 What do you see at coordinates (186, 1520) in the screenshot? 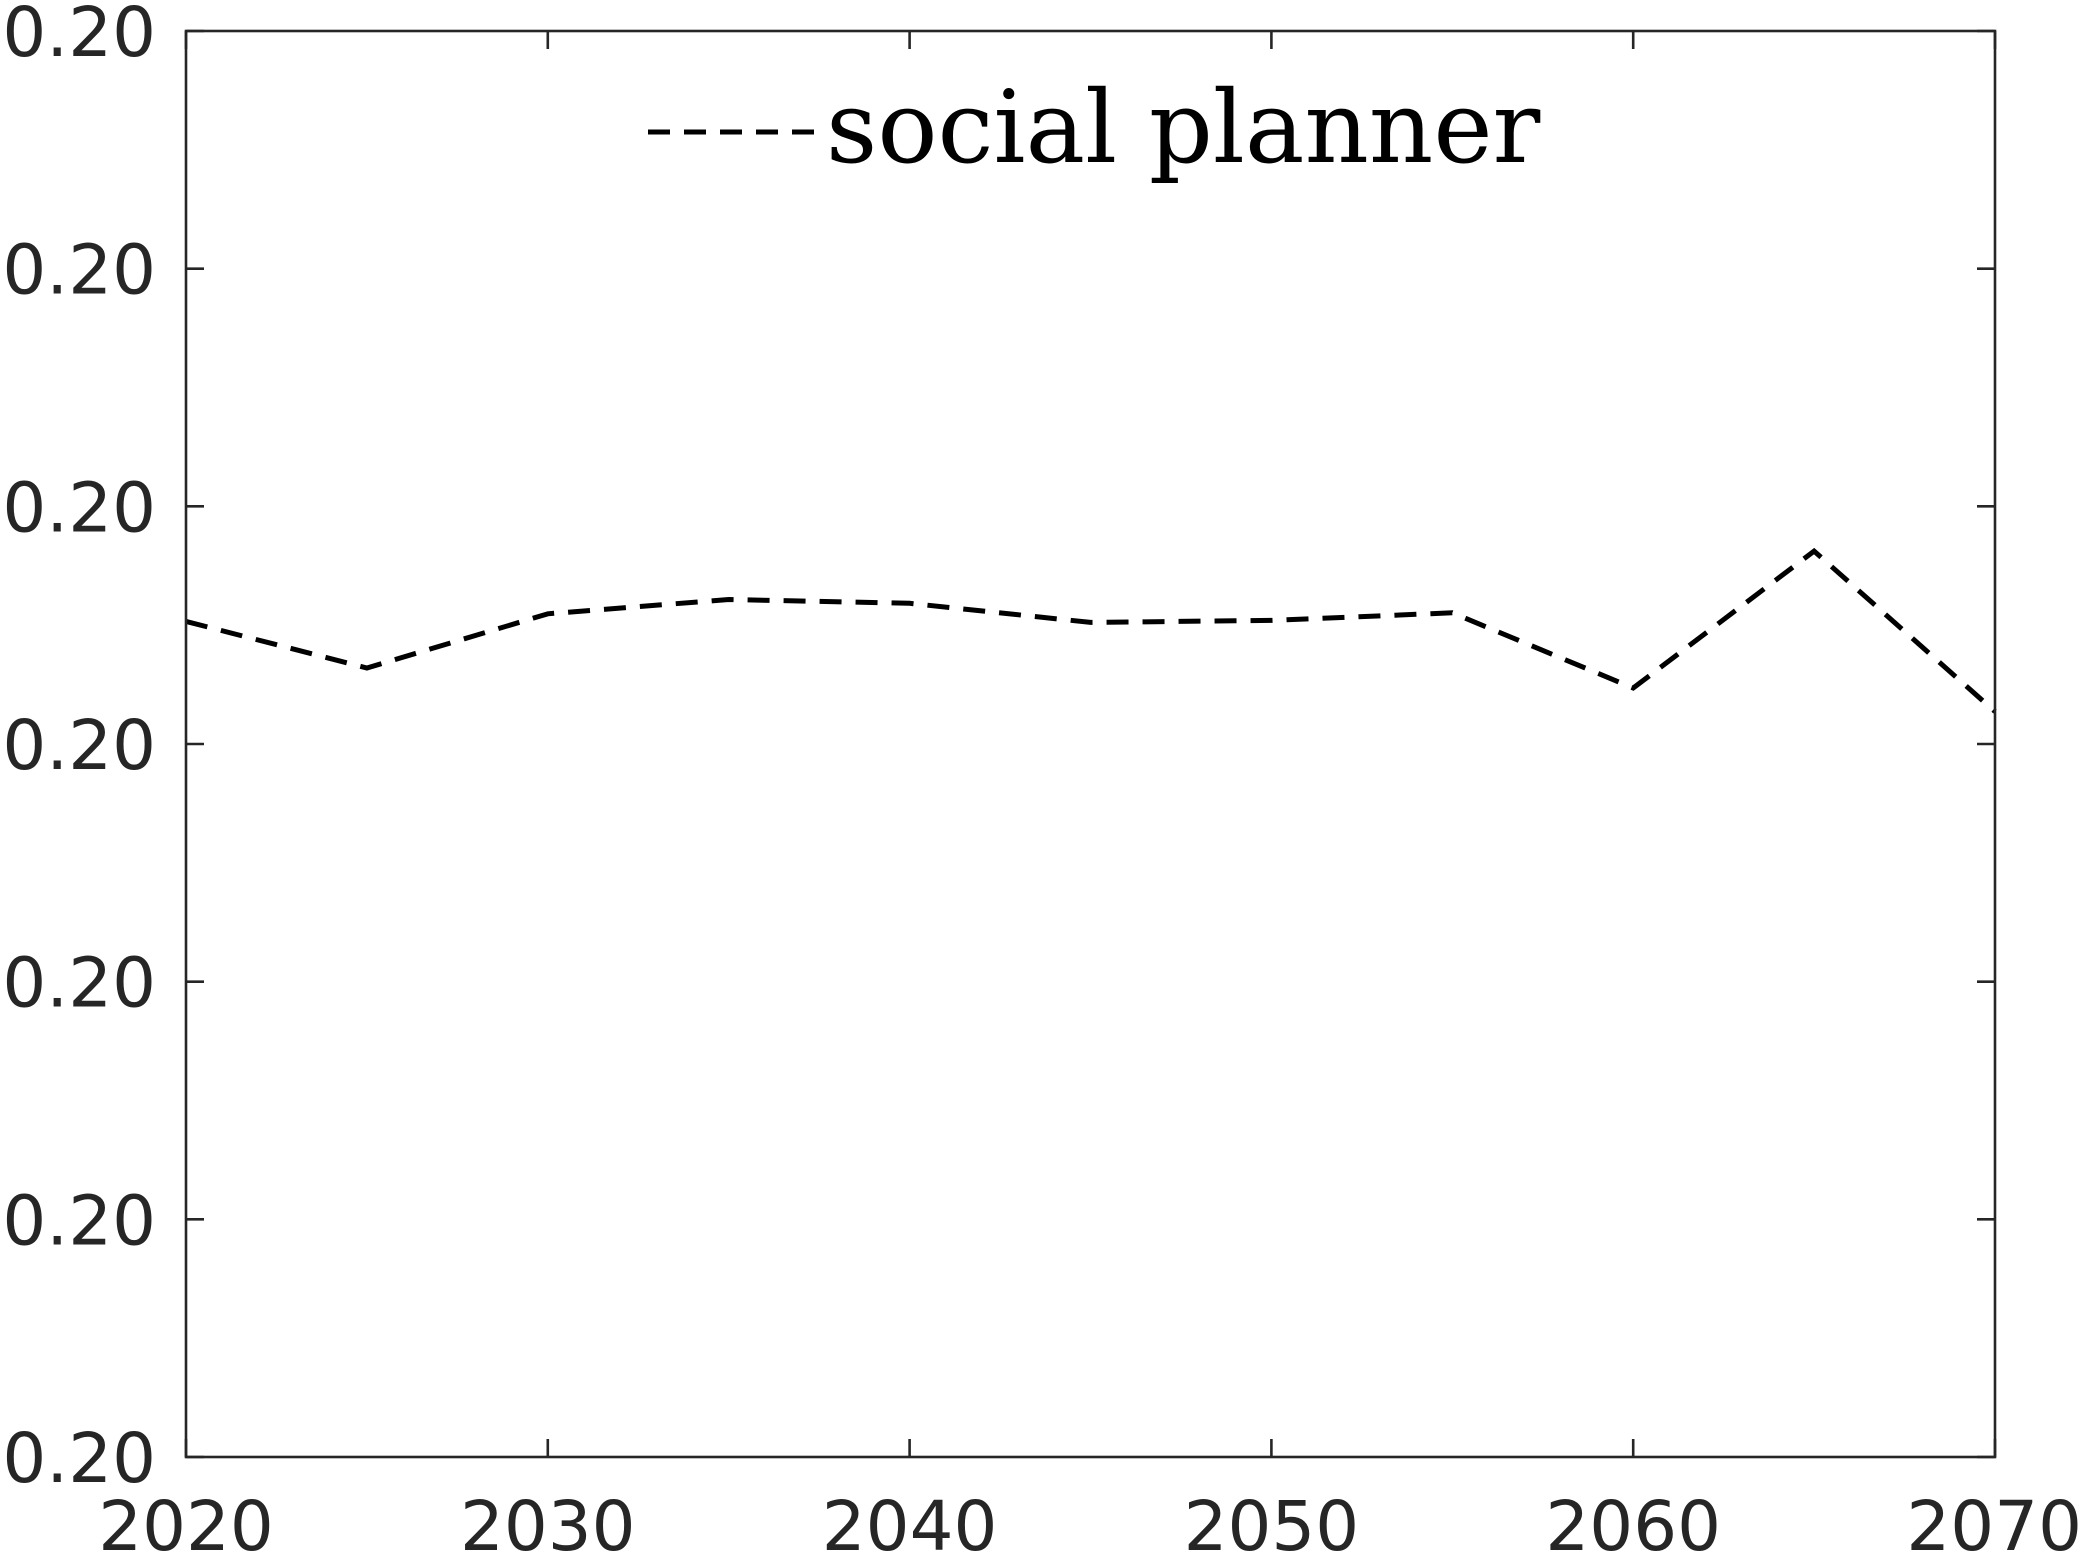
I see `x-tick-label: 2020` at bounding box center [186, 1520].